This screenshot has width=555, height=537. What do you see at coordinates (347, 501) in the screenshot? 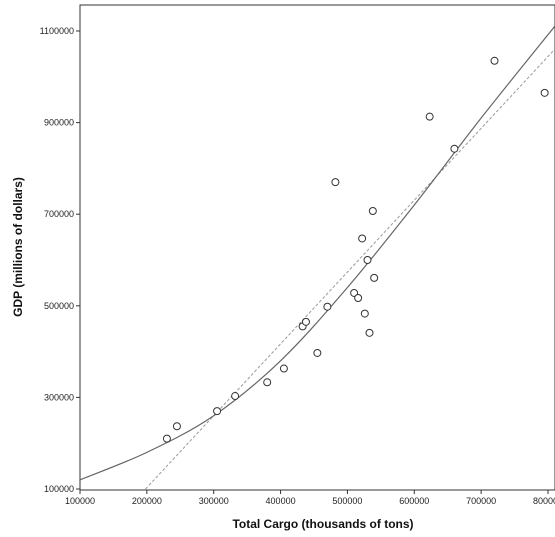
I see `x-tick-label: 500000` at bounding box center [347, 501].